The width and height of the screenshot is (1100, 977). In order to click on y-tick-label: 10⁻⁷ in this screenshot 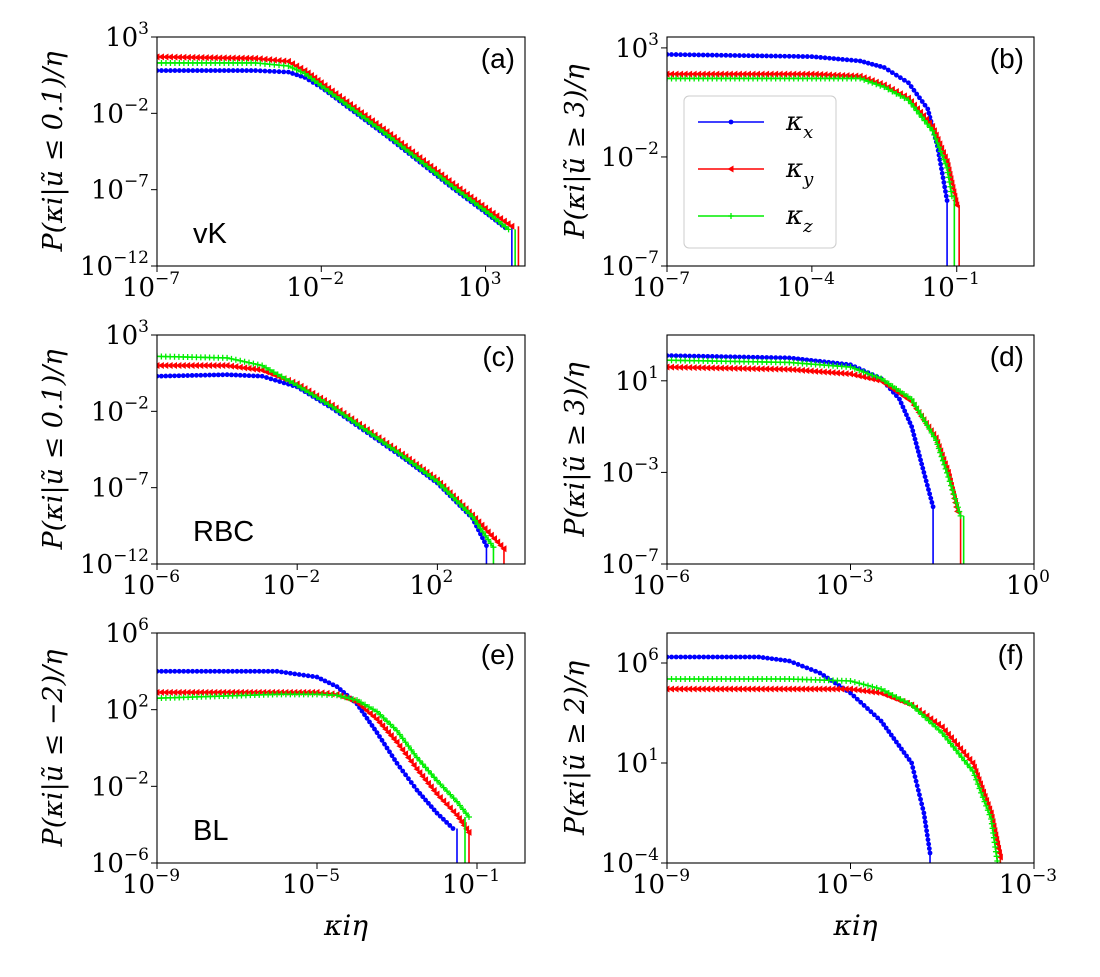, I will do `click(120, 487)`.